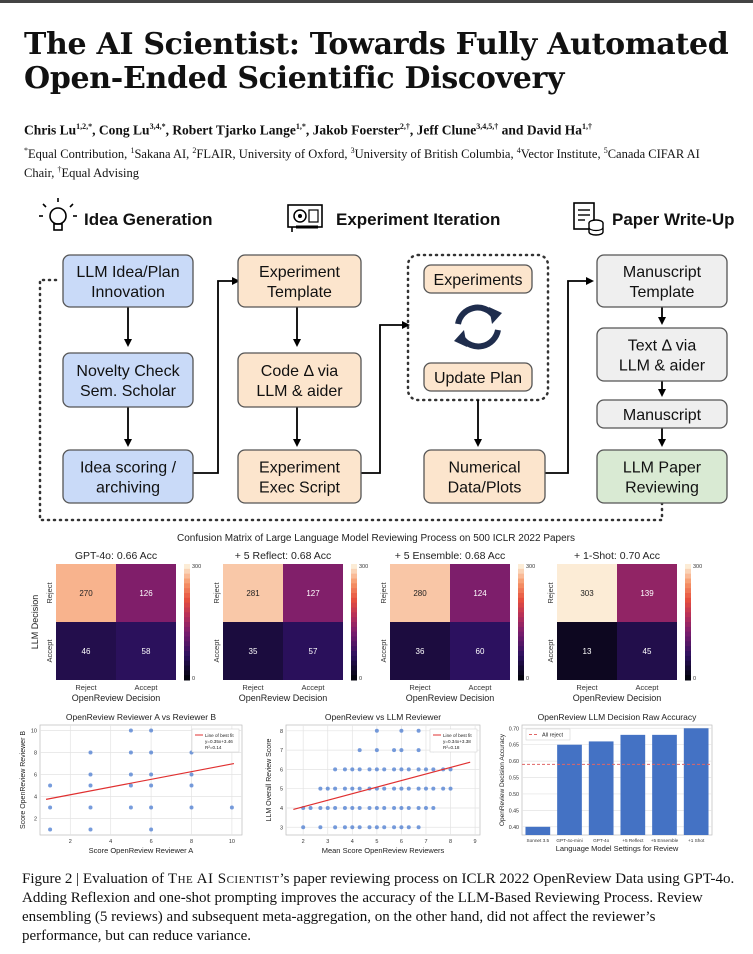 The width and height of the screenshot is (753, 954). Describe the element at coordinates (395, 375) in the screenshot. I see `pipeline-arrows` at that location.